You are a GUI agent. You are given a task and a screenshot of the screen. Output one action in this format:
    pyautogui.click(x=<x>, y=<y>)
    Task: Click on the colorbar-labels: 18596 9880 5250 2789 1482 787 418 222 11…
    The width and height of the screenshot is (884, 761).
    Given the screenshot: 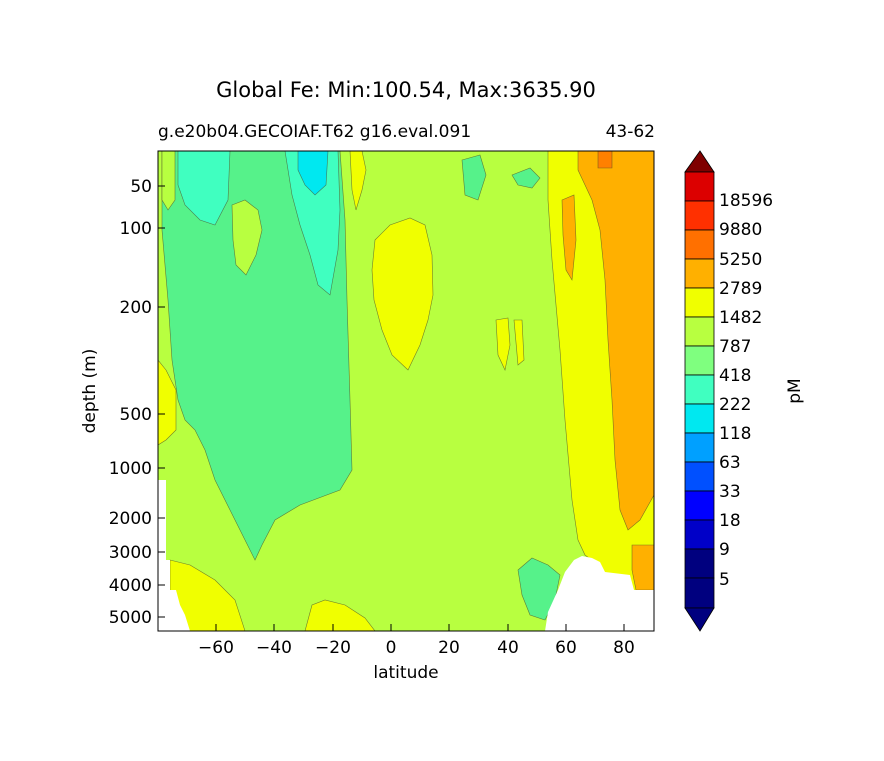 What is the action you would take?
    pyautogui.click(x=762, y=390)
    